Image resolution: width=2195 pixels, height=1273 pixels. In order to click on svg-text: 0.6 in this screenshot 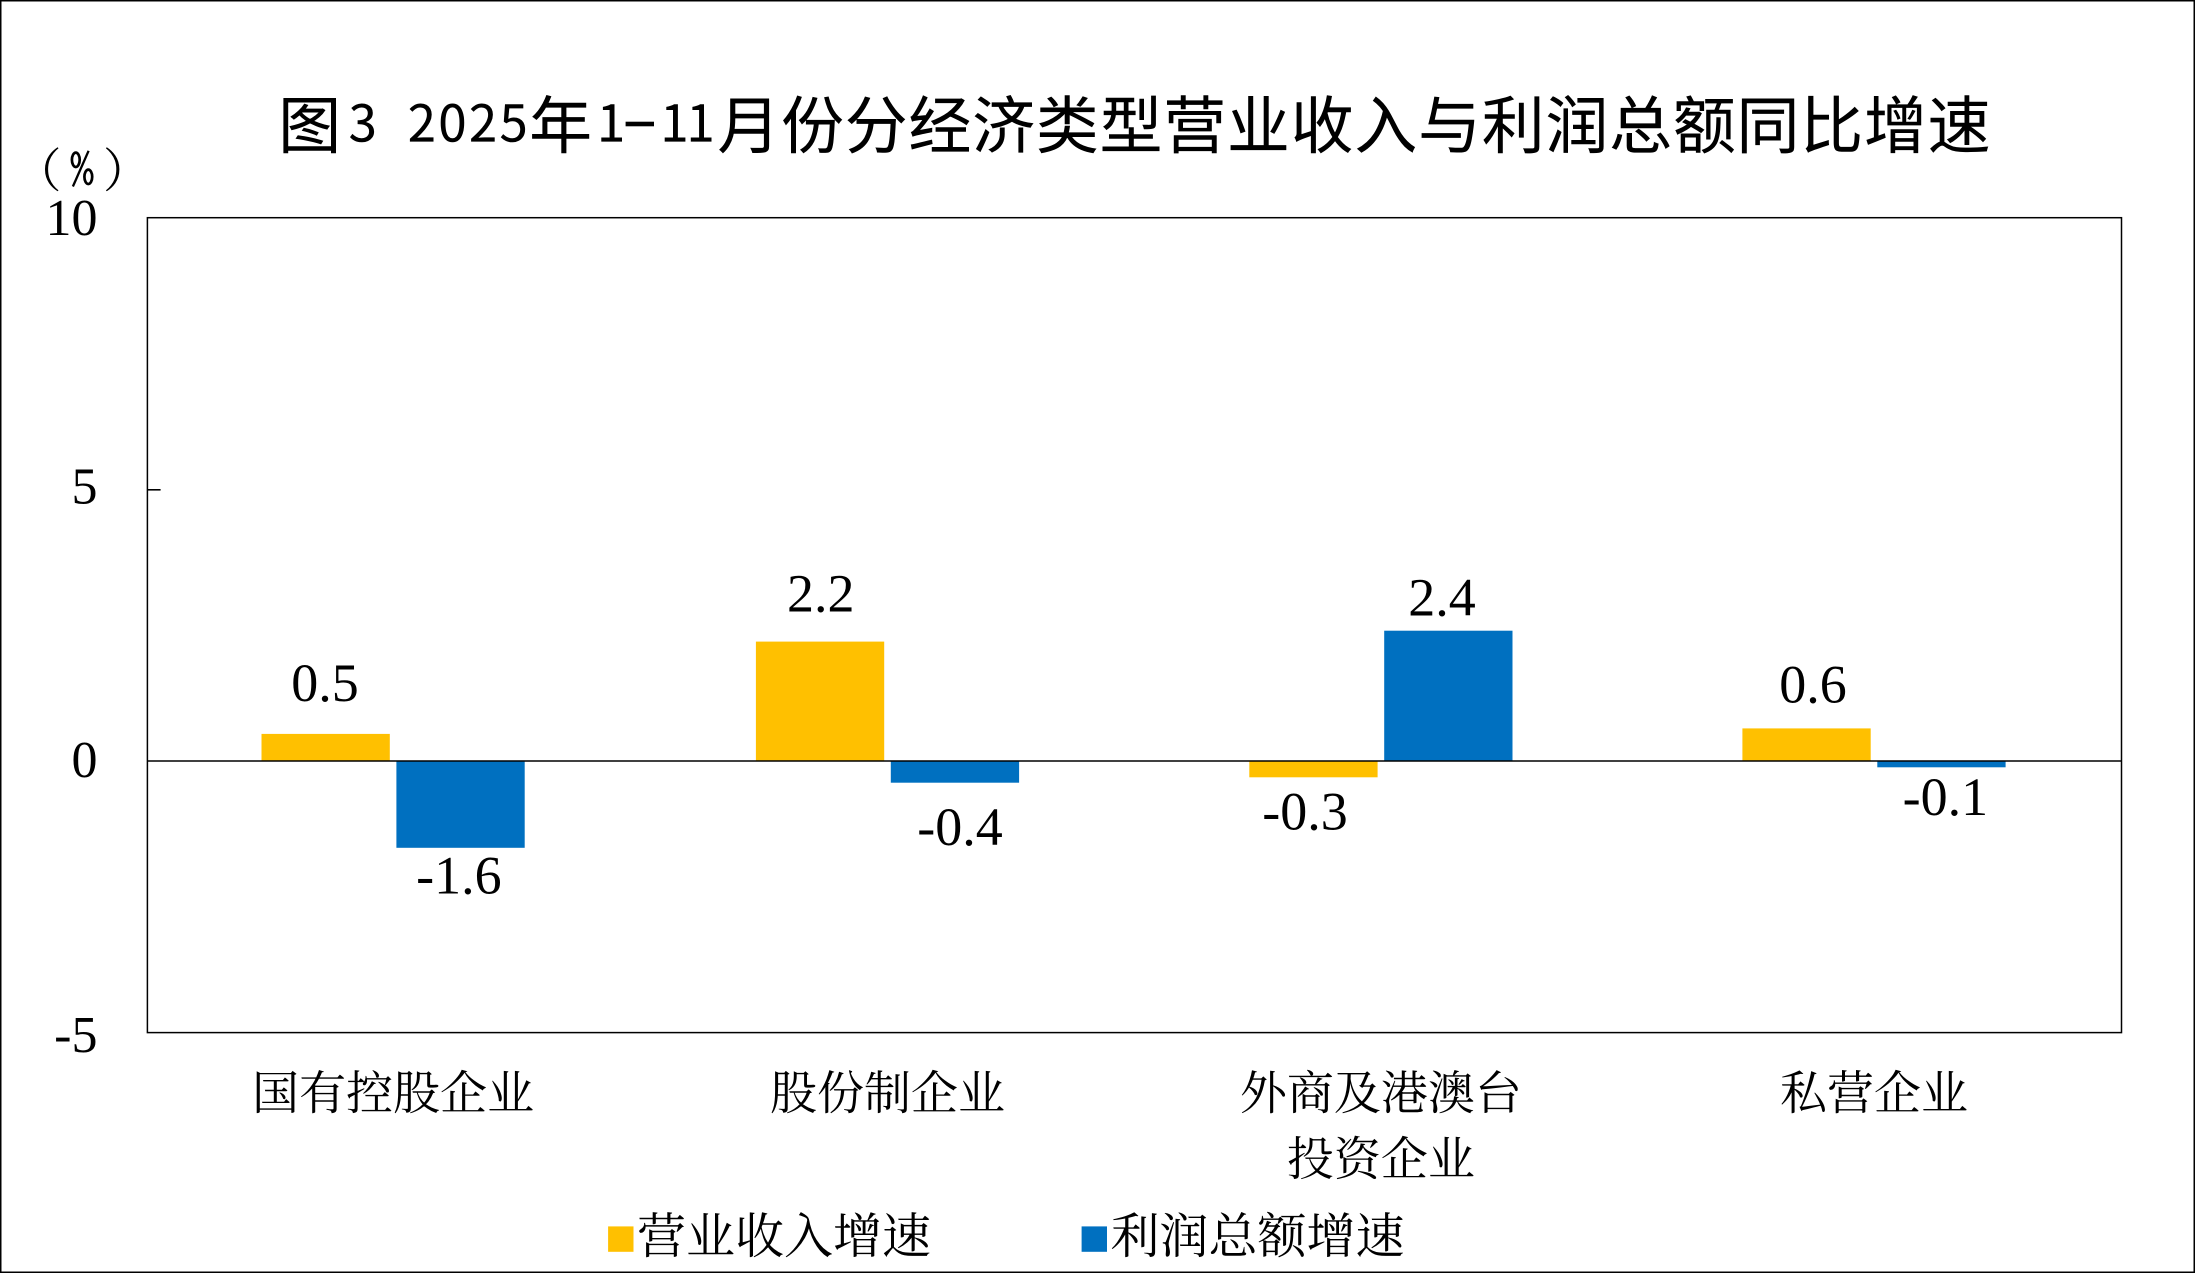, I will do `click(1813, 685)`.